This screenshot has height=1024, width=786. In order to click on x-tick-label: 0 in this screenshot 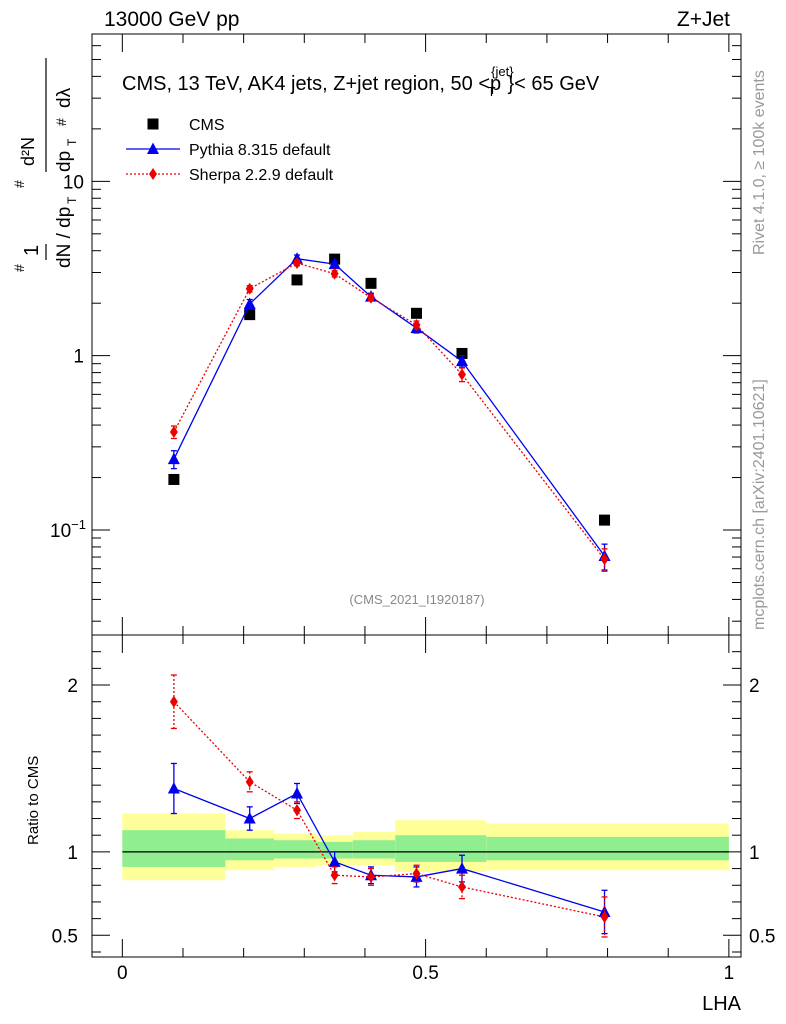, I will do `click(122, 973)`.